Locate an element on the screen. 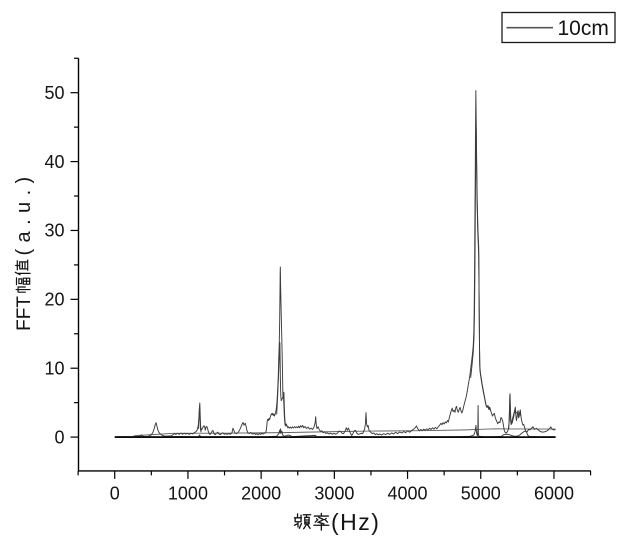 The image size is (643, 540). svg-text: 4000 is located at coordinates (408, 494).